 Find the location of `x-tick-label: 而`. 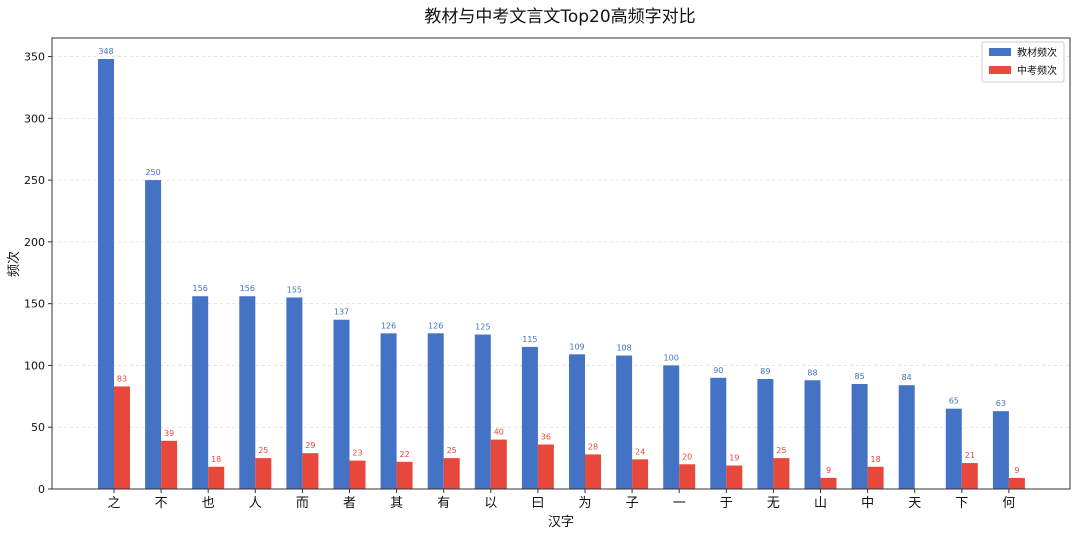

x-tick-label: 而 is located at coordinates (302, 503).